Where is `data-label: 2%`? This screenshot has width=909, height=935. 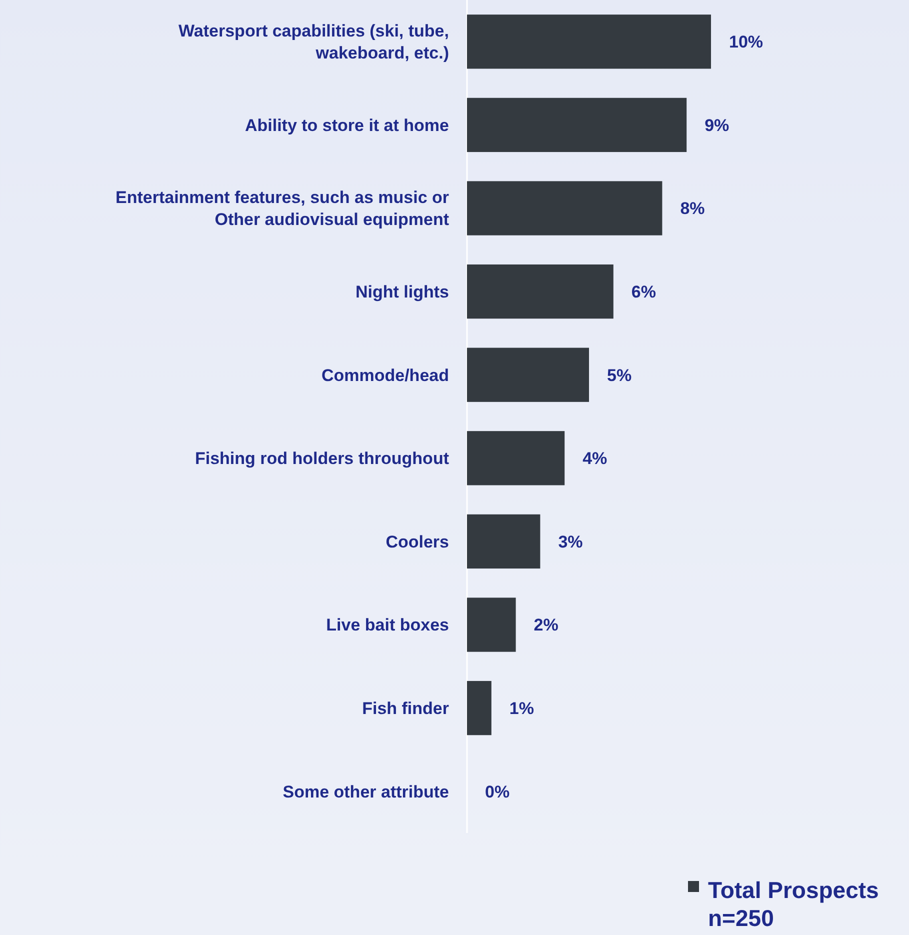
data-label: 2% is located at coordinates (546, 625).